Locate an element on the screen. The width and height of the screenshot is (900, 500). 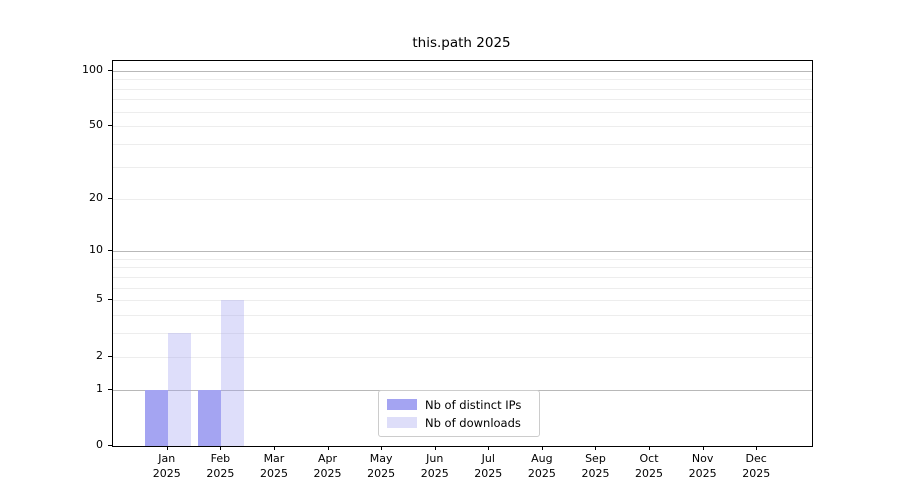
legend-swatch-distinct-ips is located at coordinates (402, 404).